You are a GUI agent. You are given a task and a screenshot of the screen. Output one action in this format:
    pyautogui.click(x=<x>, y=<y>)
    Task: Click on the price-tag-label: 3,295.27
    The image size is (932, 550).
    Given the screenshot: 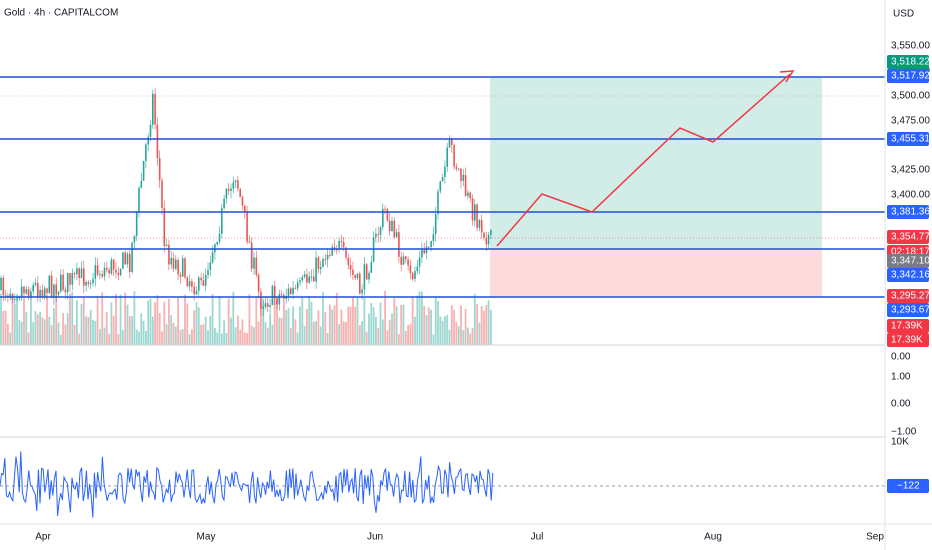 What is the action you would take?
    pyautogui.click(x=910, y=296)
    